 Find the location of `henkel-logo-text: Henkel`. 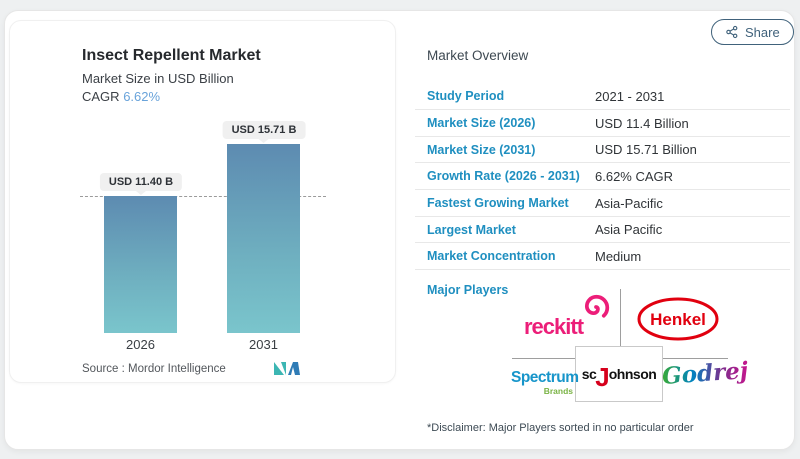

henkel-logo-text: Henkel is located at coordinates (678, 319).